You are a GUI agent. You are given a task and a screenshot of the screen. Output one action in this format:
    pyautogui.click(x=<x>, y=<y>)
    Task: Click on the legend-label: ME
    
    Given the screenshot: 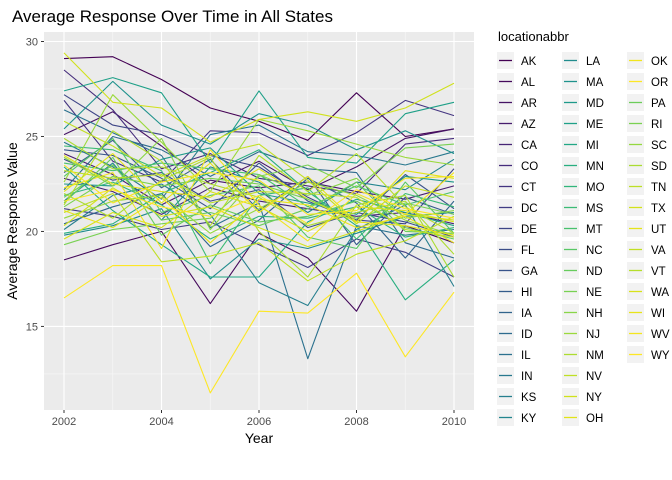 What is the action you would take?
    pyautogui.click(x=595, y=125)
    